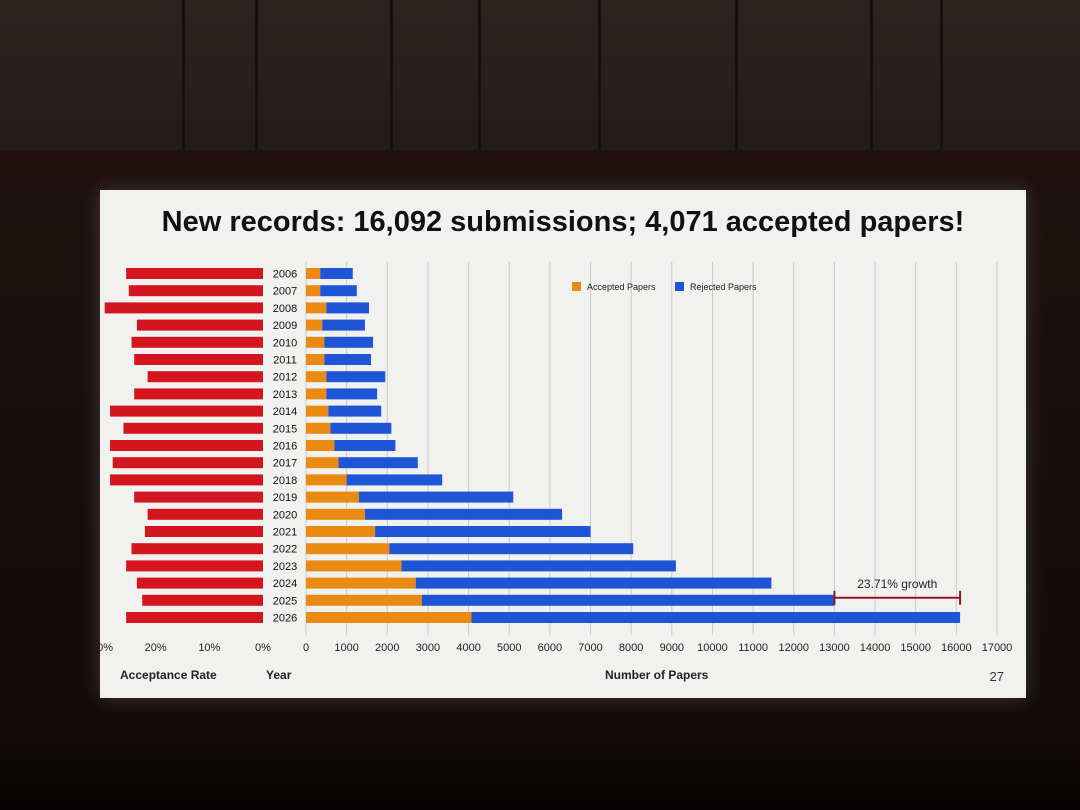  What do you see at coordinates (285, 619) in the screenshot?
I see `year-label: 2026` at bounding box center [285, 619].